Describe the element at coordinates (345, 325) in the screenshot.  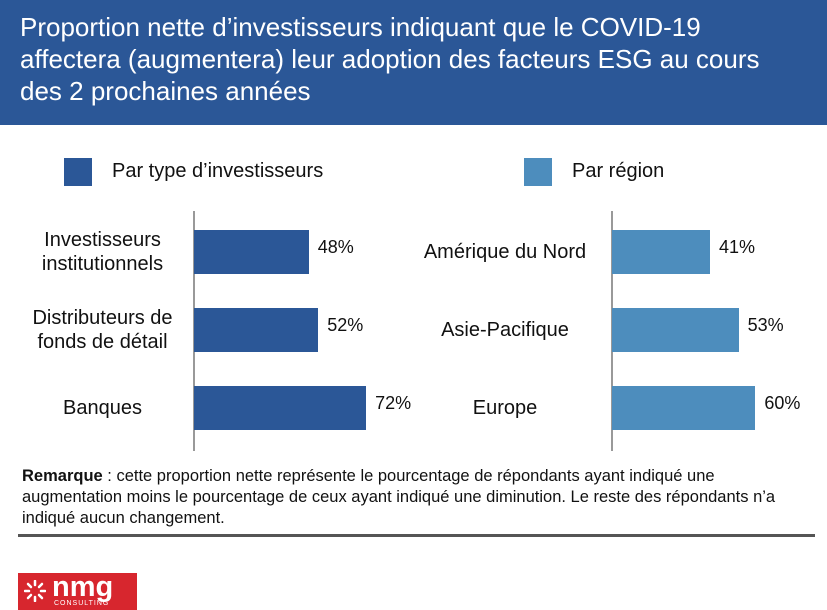
I see `value-label: 52%` at that location.